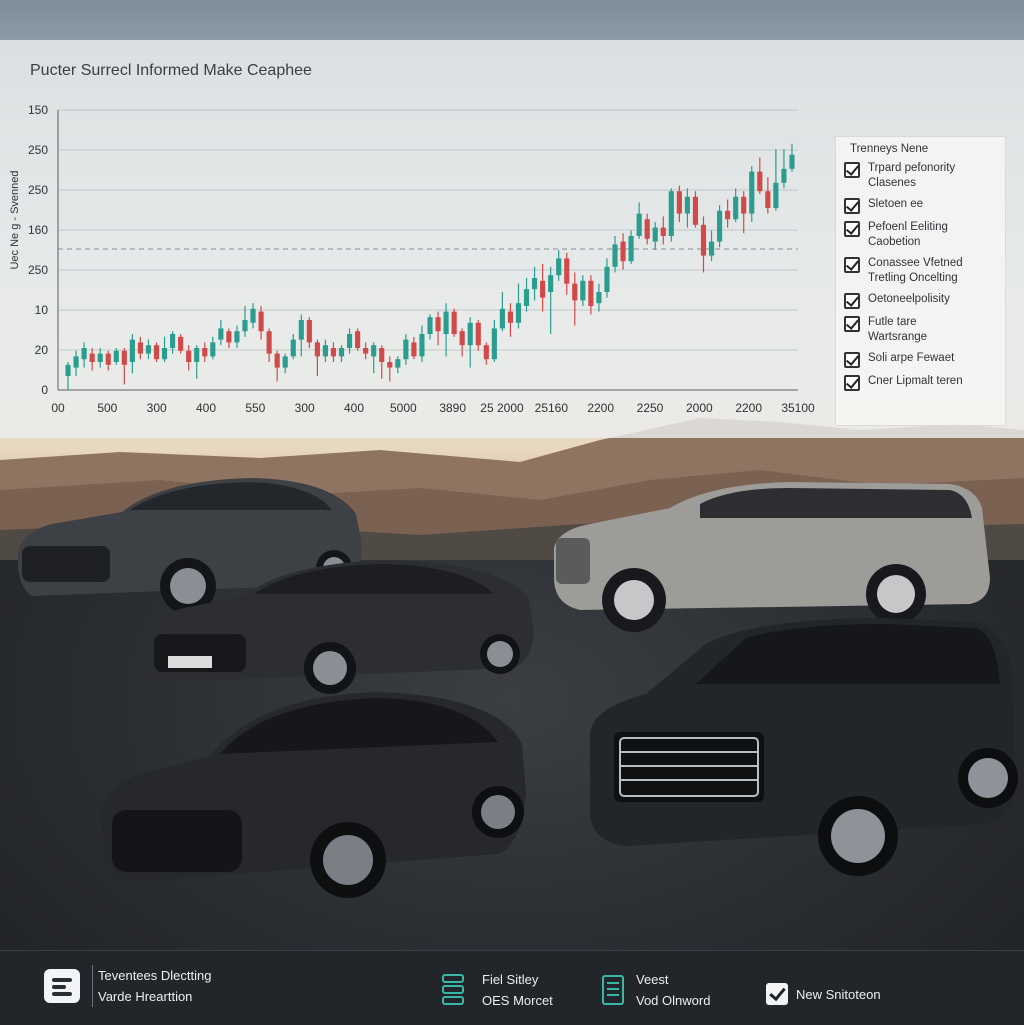 Image resolution: width=1024 pixels, height=1025 pixels. I want to click on checklist-item: Cner Lipmalt teren, so click(920, 382).